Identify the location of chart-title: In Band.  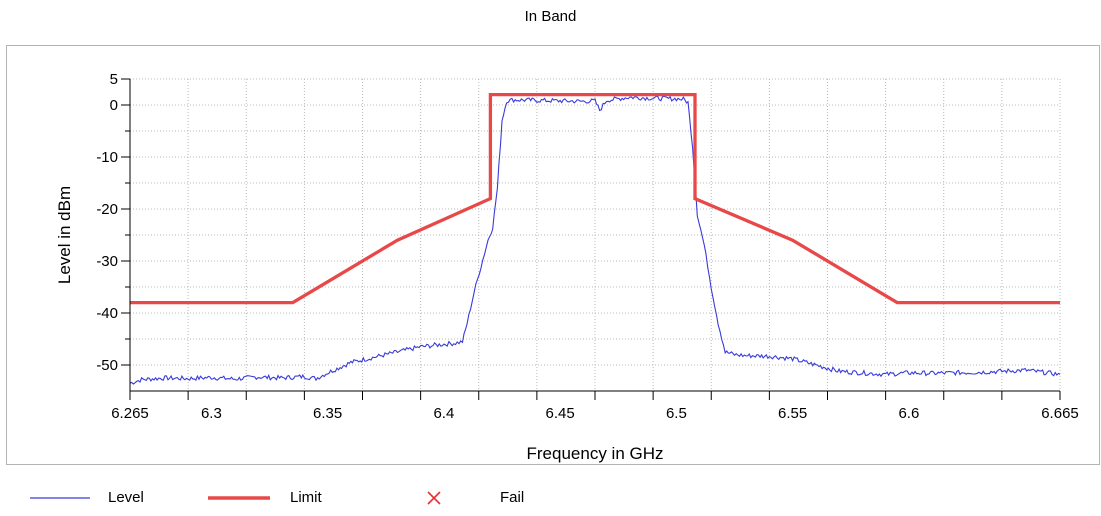
(550, 16).